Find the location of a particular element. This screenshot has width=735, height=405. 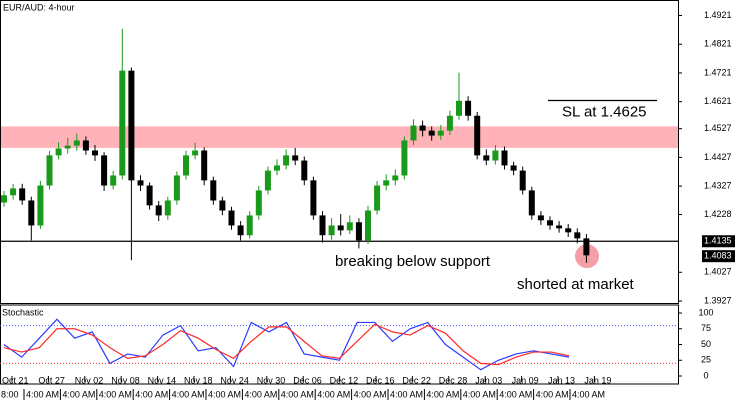

y-tick-label: 1.4527 is located at coordinates (718, 128).